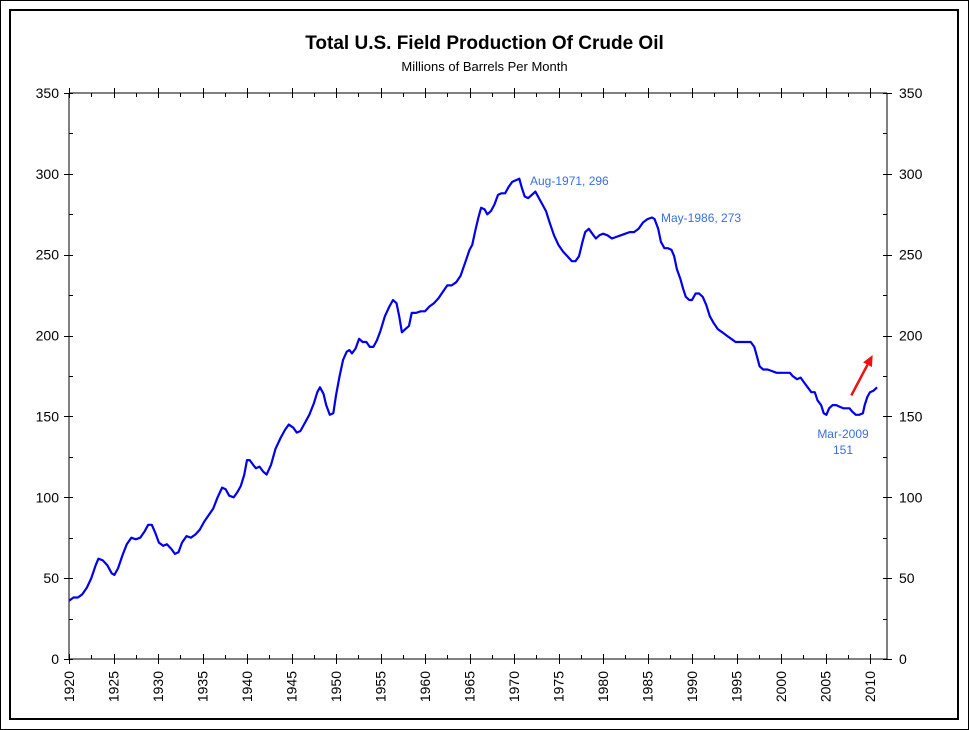 The image size is (969, 730). I want to click on trend-arrow-group, so click(861, 375).